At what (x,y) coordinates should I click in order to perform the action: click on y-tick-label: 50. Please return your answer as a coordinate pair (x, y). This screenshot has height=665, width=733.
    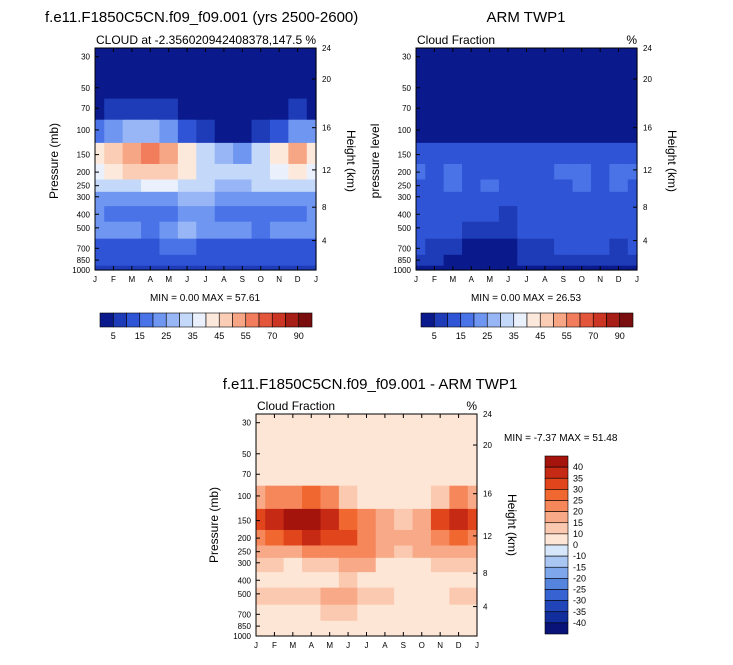
    Looking at the image, I should click on (85, 88).